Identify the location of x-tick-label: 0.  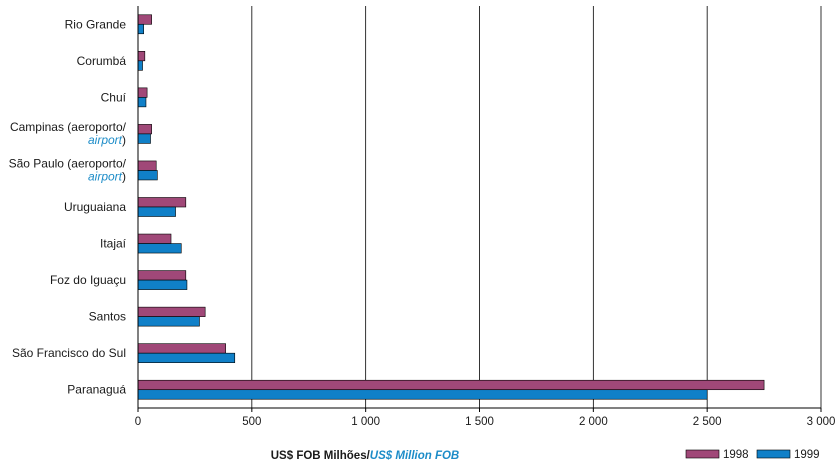
(138, 422).